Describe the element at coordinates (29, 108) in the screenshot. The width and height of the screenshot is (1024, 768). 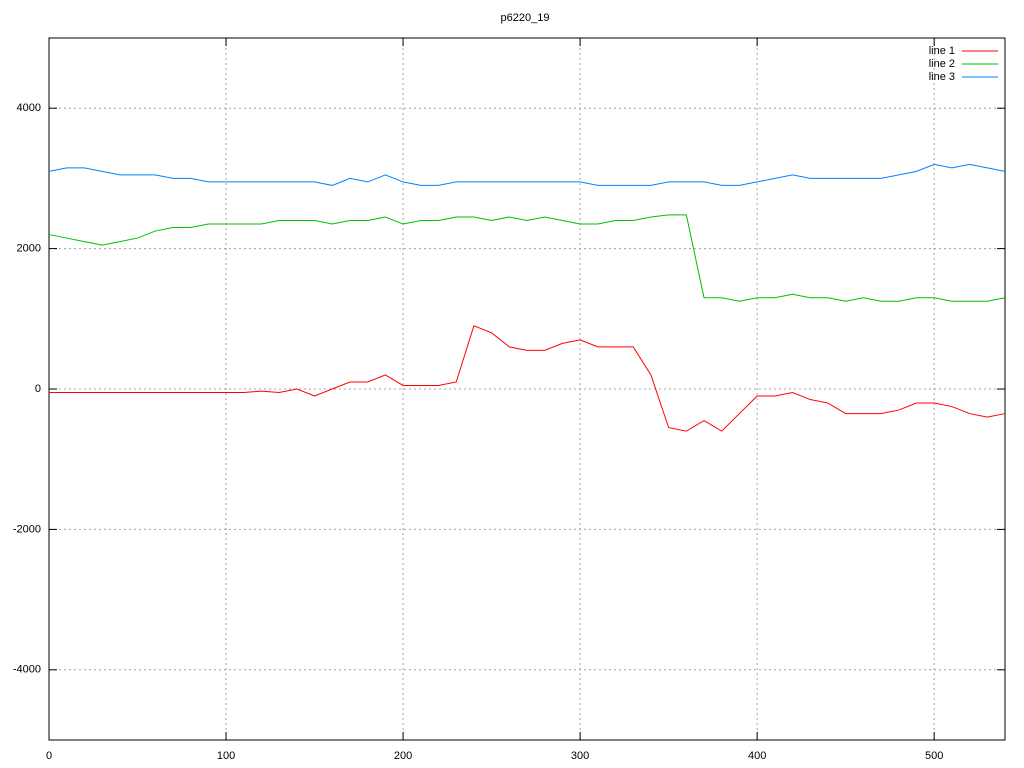
I see `y-tick-label: 4000` at that location.